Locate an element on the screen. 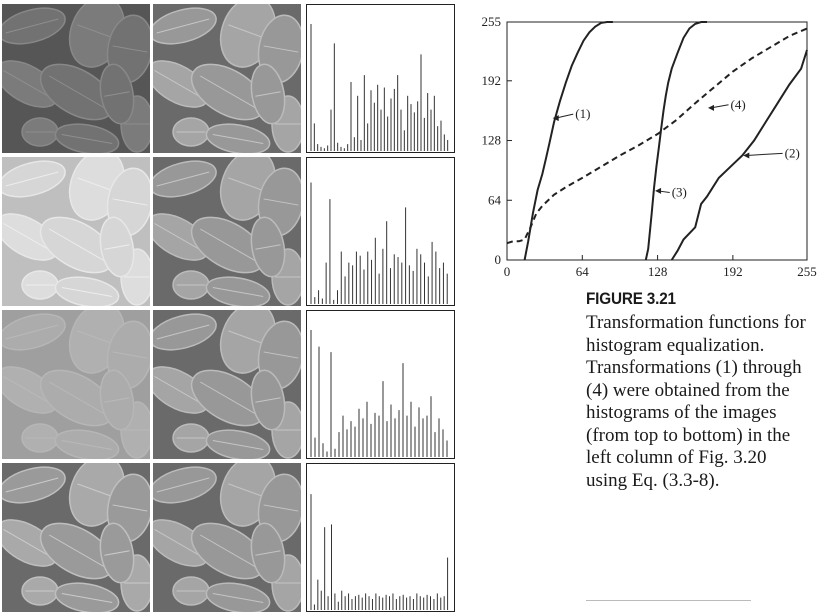 This screenshot has height=615, width=826. annotation-arrow is located at coordinates (764, 154).